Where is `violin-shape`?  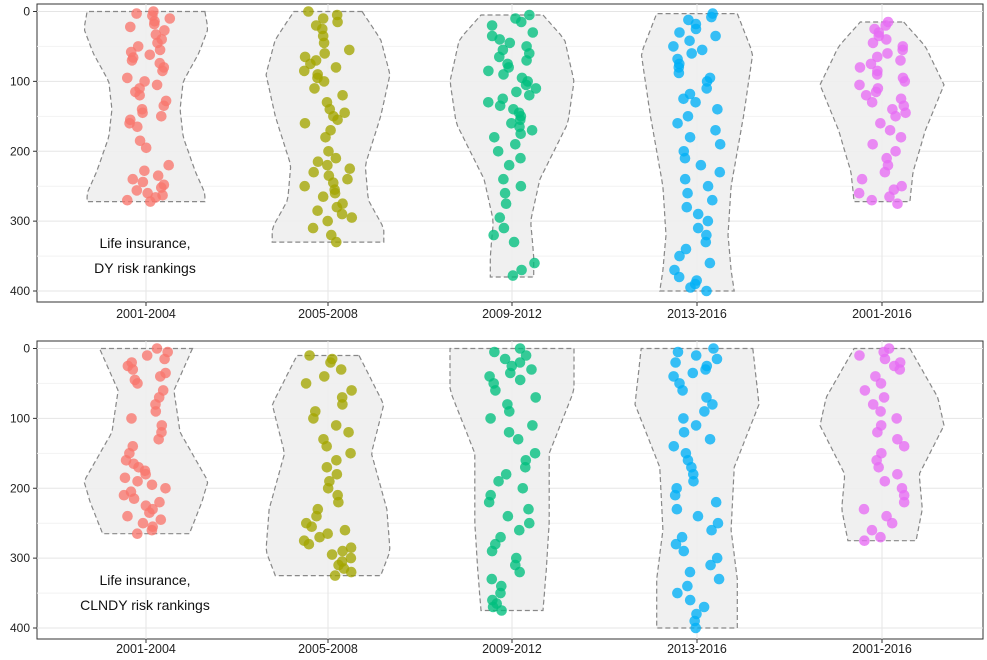 violin-shape is located at coordinates (146, 441).